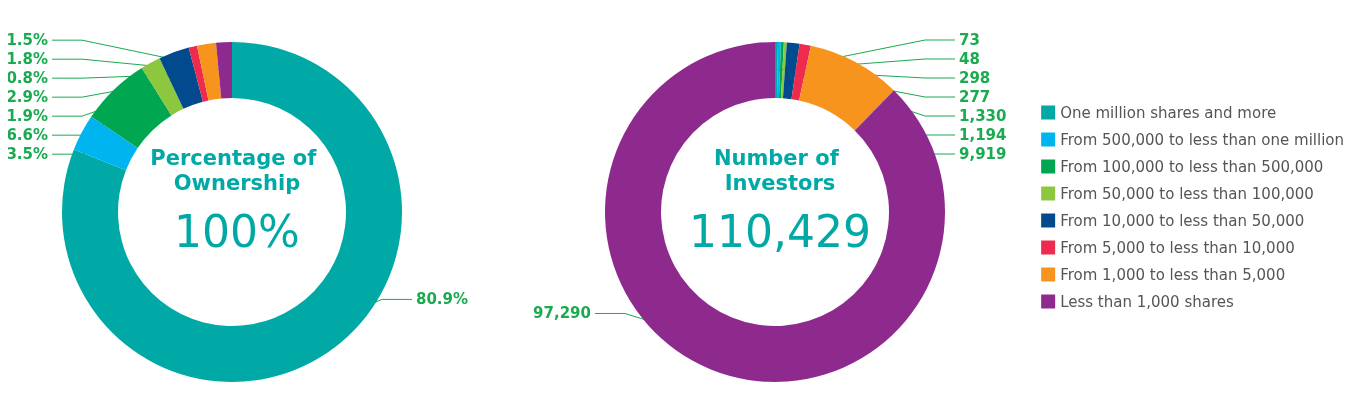 The height and width of the screenshot is (414, 1359). I want to click on data-label: 298, so click(975, 78).